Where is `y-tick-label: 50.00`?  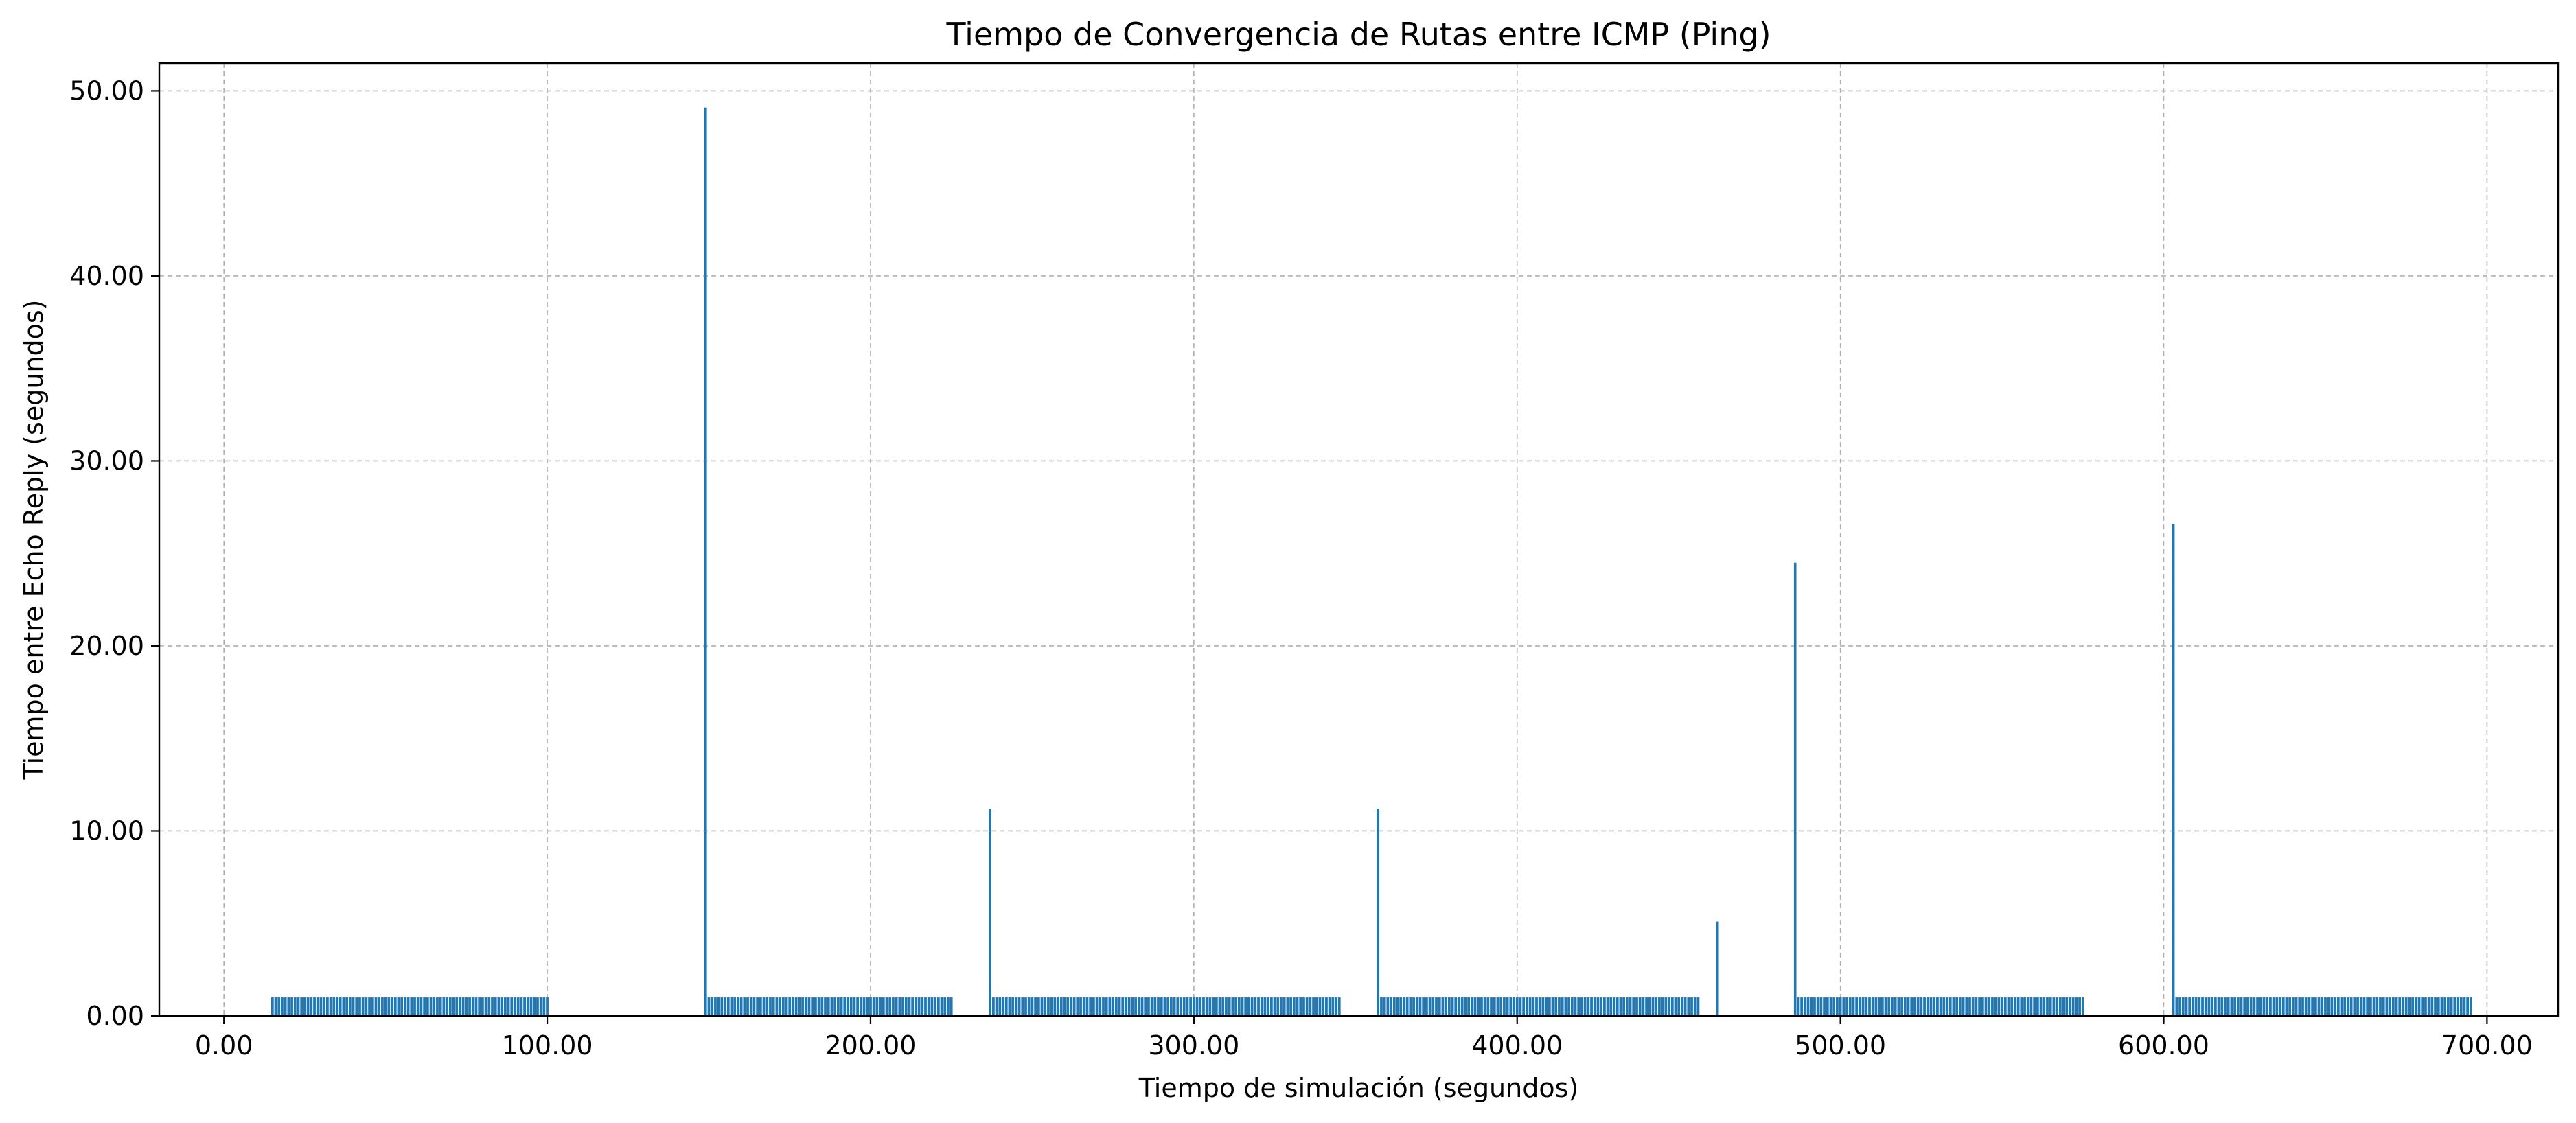 y-tick-label: 50.00 is located at coordinates (106, 91).